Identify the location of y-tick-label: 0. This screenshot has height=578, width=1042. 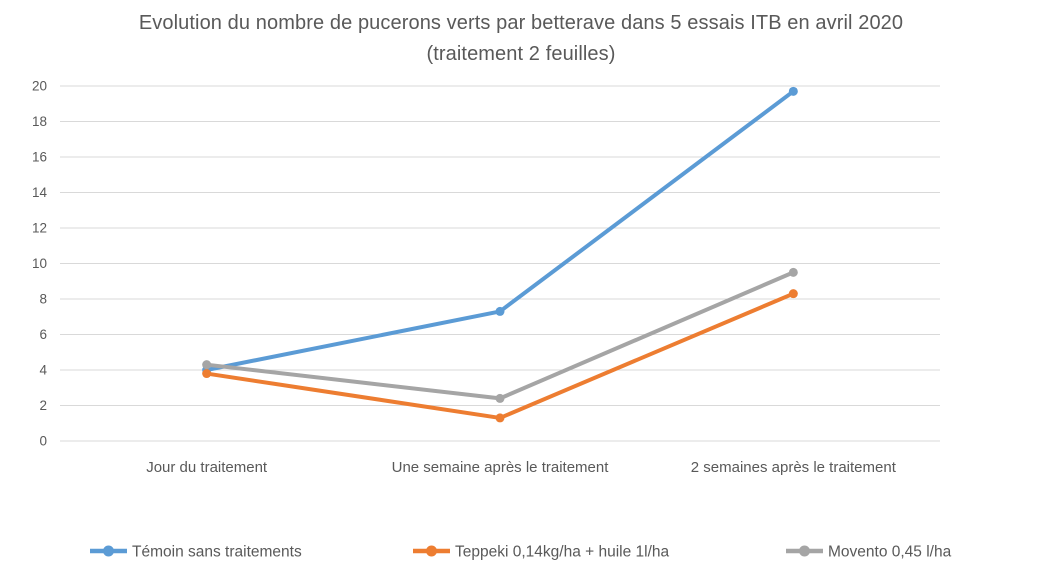
(43, 441).